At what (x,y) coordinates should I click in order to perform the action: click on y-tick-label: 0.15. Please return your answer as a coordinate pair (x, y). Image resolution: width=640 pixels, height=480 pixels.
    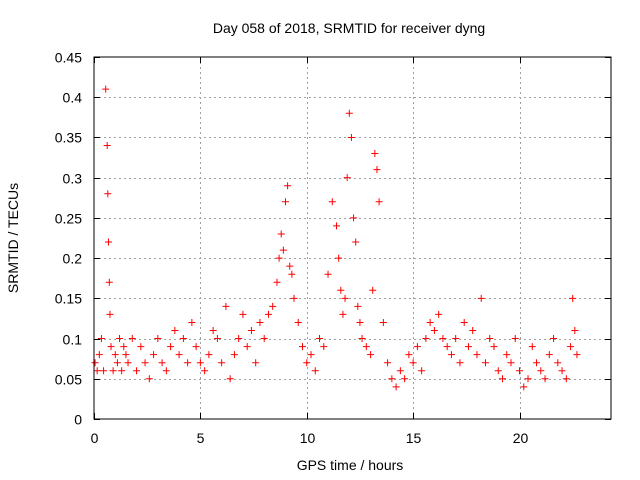
    Looking at the image, I should click on (68, 299).